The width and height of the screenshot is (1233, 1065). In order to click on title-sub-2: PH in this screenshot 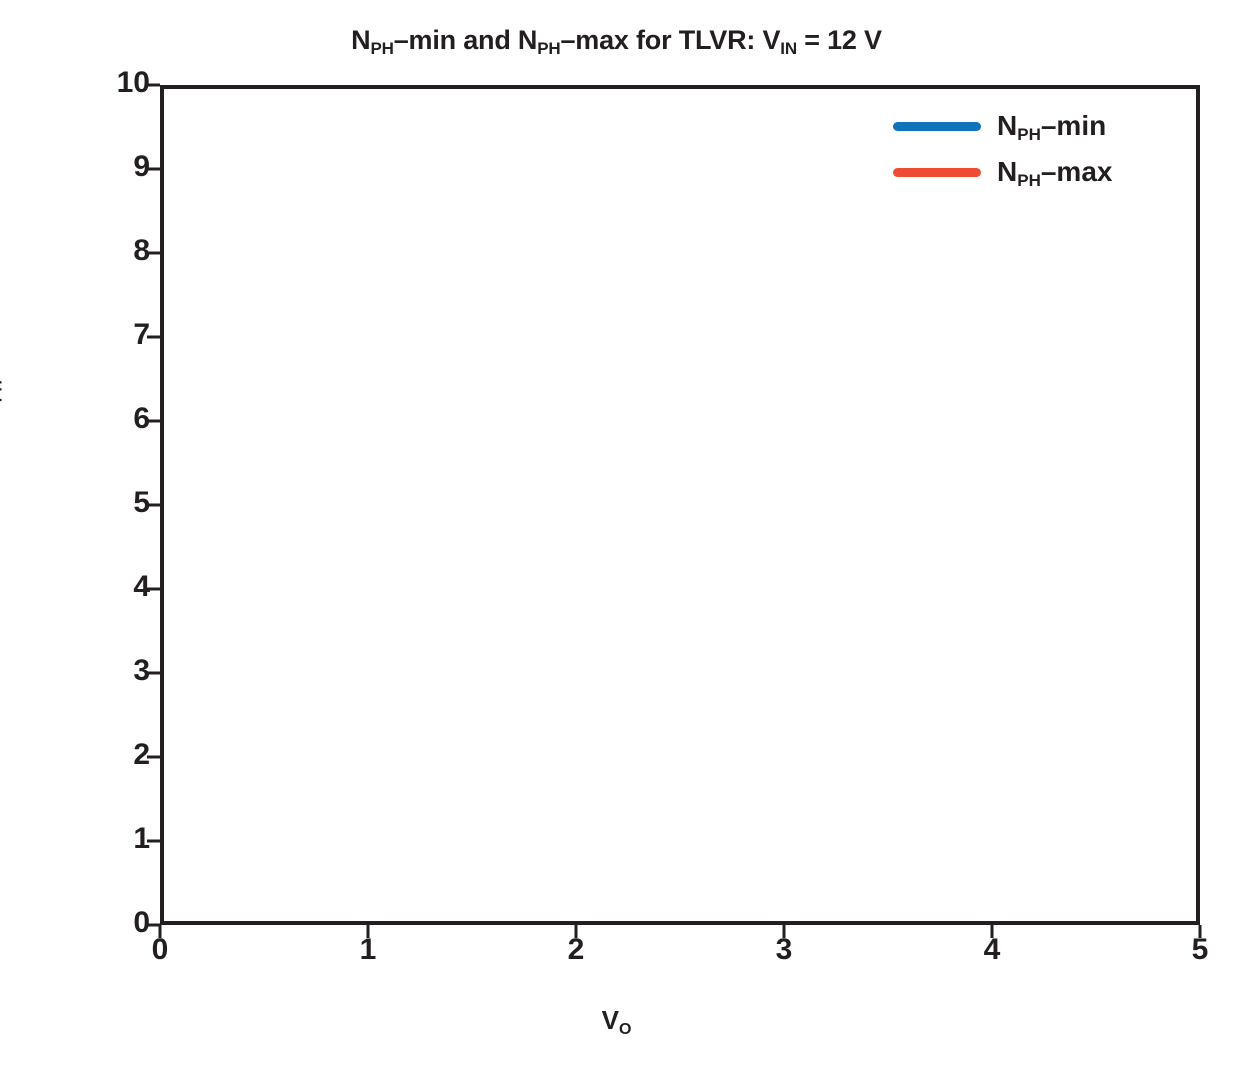, I will do `click(549, 48)`.